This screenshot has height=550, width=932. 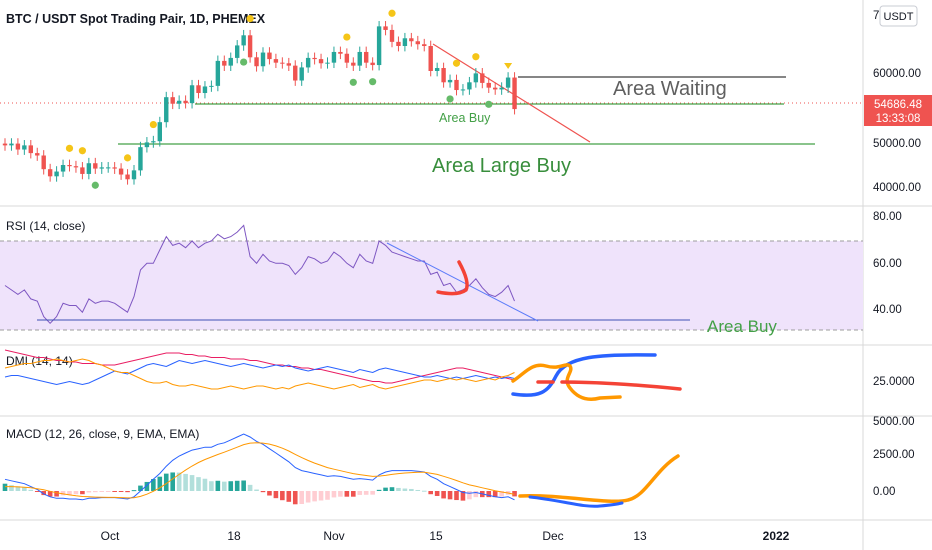 I want to click on macd-axis-tick: 0.00, so click(x=884, y=492).